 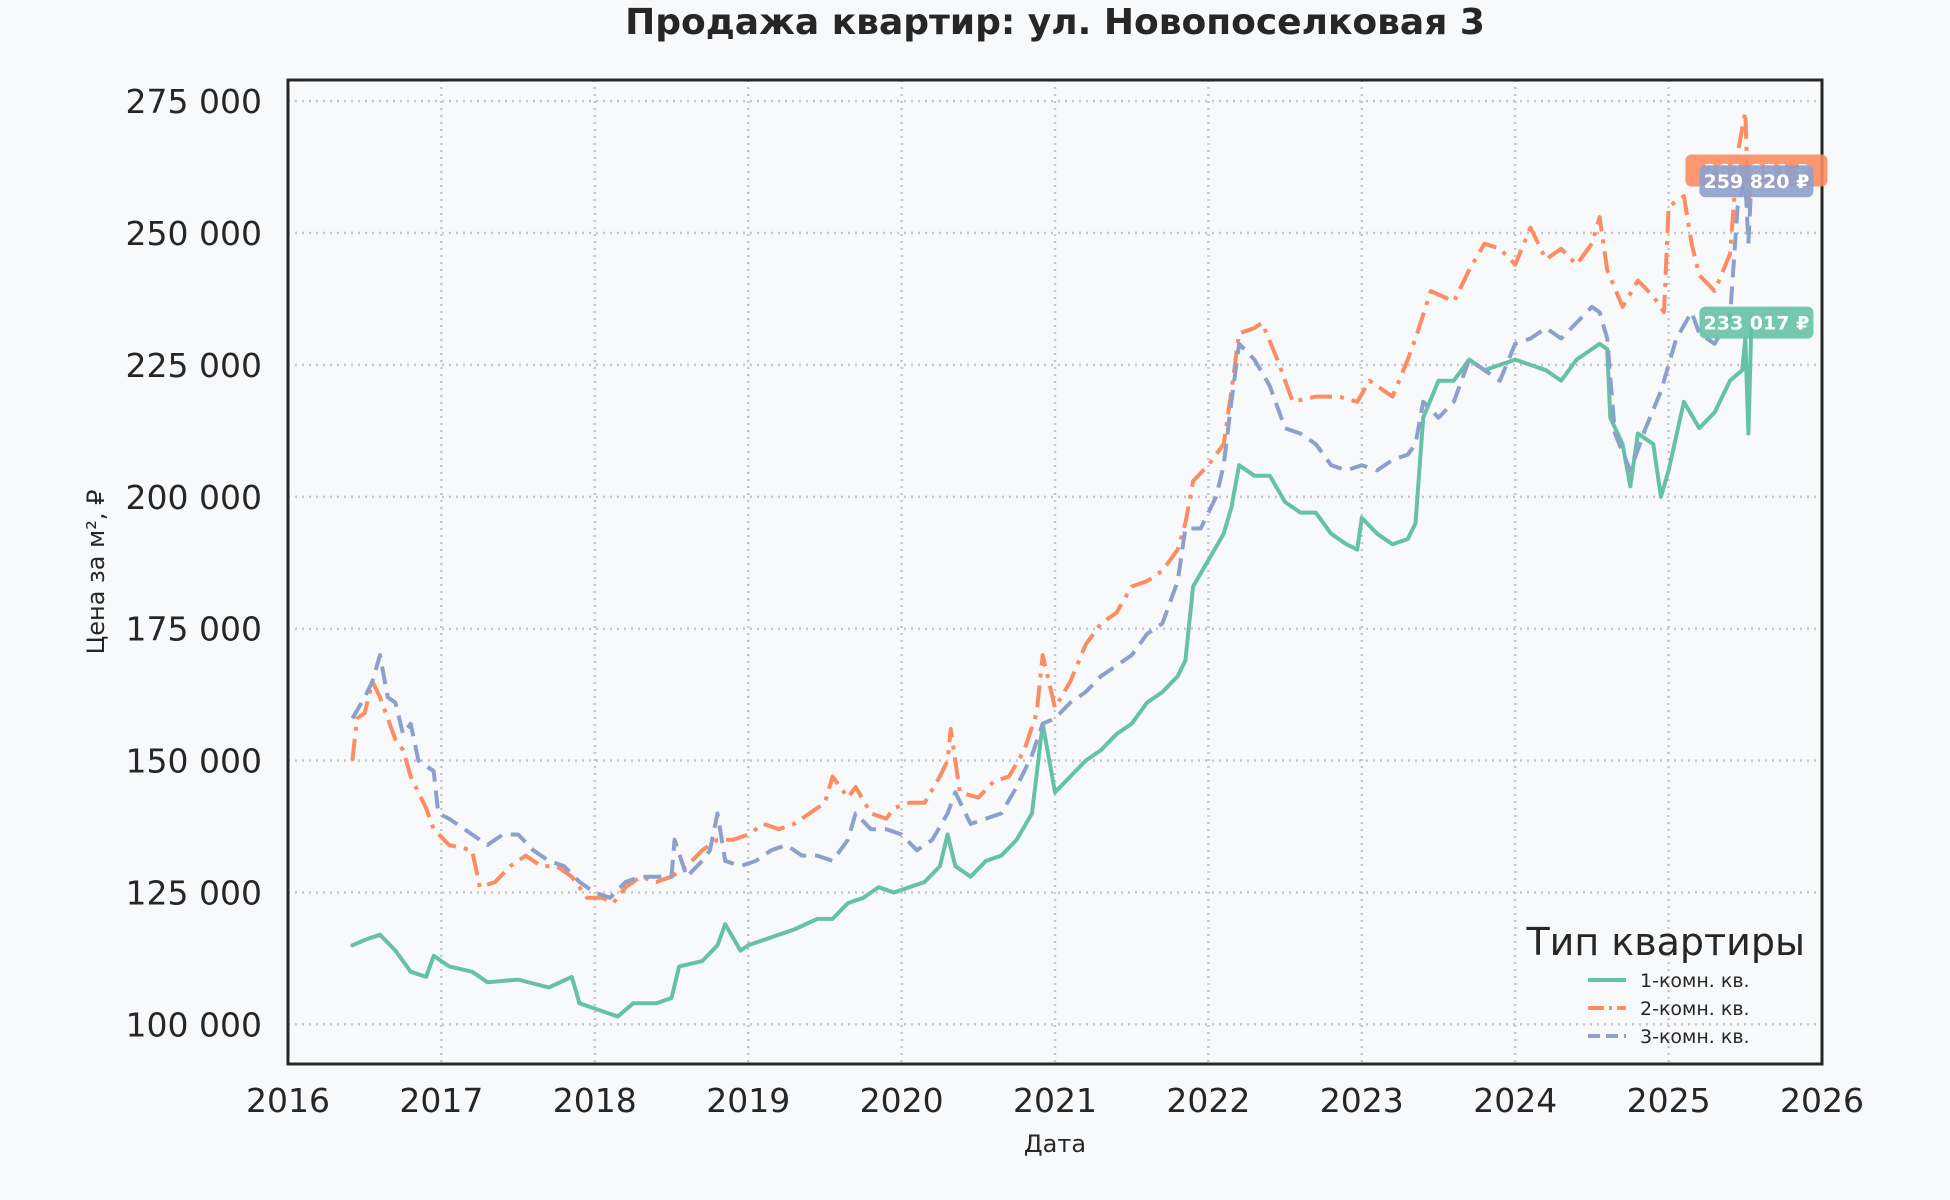 I want to click on legend-entry: 2-комн. кв., so click(x=1695, y=1009).